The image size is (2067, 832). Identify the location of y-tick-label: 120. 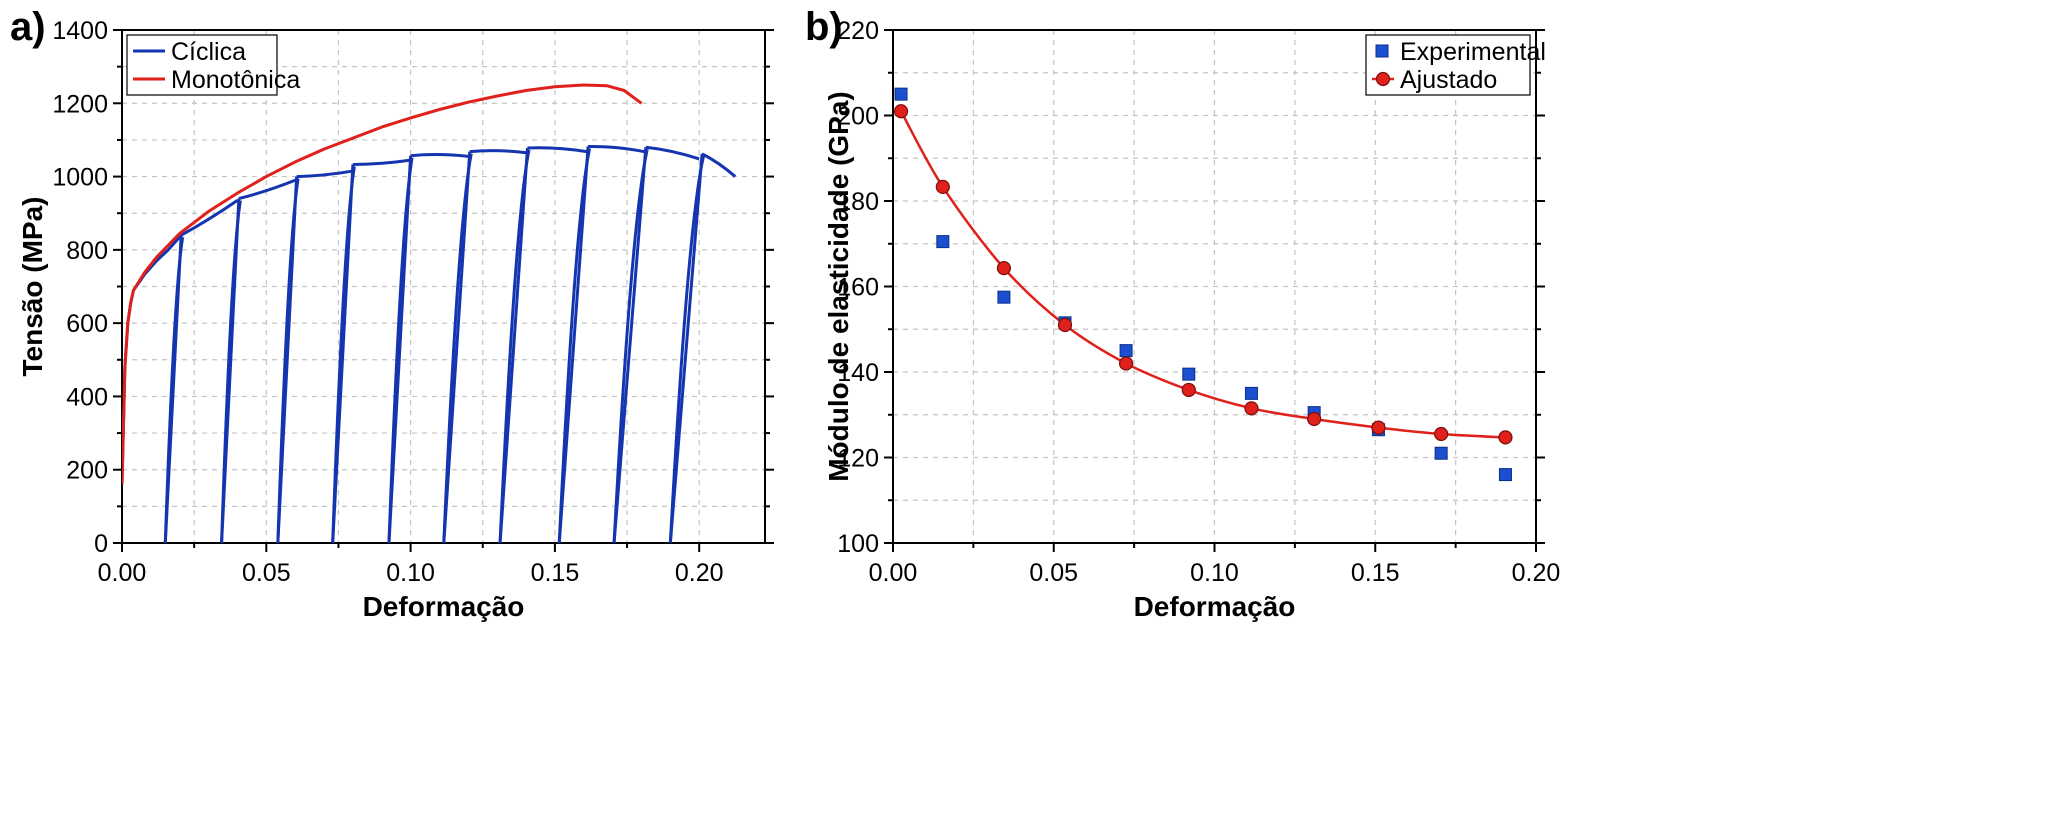
(858, 459).